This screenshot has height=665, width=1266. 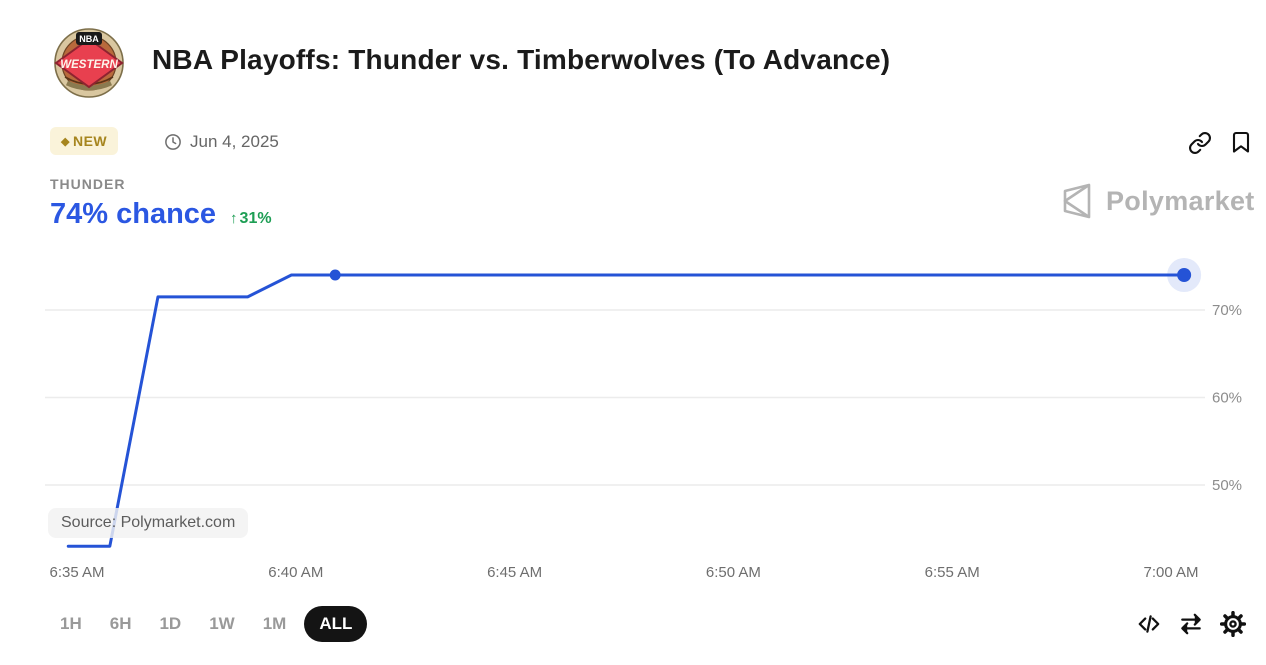 I want to click on diamond-icon: ◆, so click(x=65, y=141).